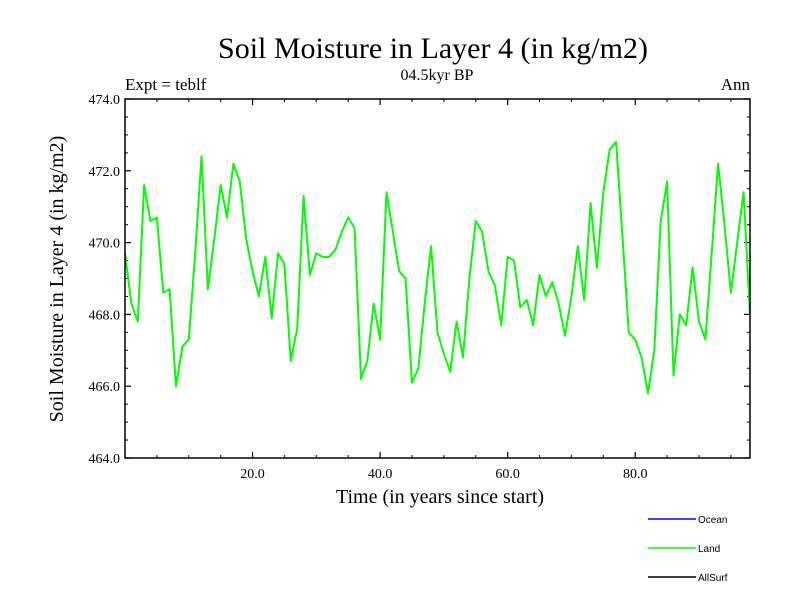  What do you see at coordinates (57, 279) in the screenshot?
I see `y-axis-label: Soil Moisture in Layer 4 (in kg/m2)` at bounding box center [57, 279].